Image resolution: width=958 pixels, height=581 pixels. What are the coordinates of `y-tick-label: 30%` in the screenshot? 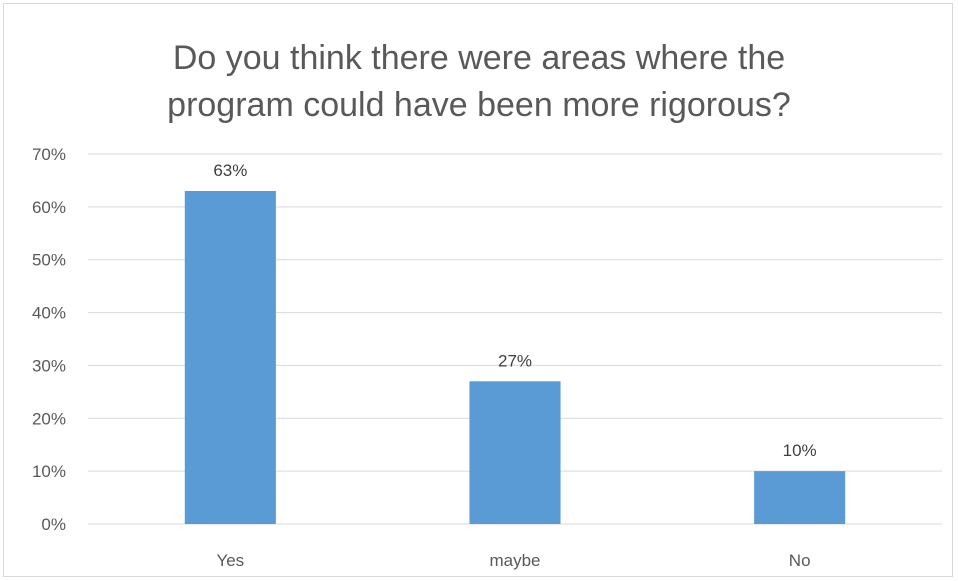 It's located at (49, 365).